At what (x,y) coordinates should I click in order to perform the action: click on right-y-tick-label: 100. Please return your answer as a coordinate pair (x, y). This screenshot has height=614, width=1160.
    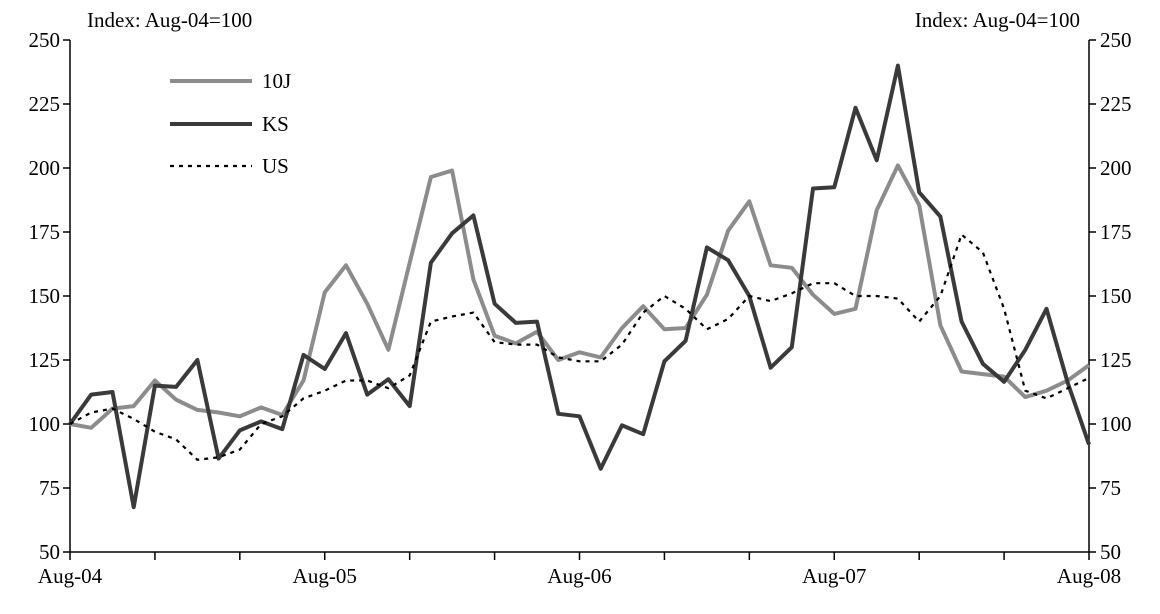
    Looking at the image, I should click on (1116, 424).